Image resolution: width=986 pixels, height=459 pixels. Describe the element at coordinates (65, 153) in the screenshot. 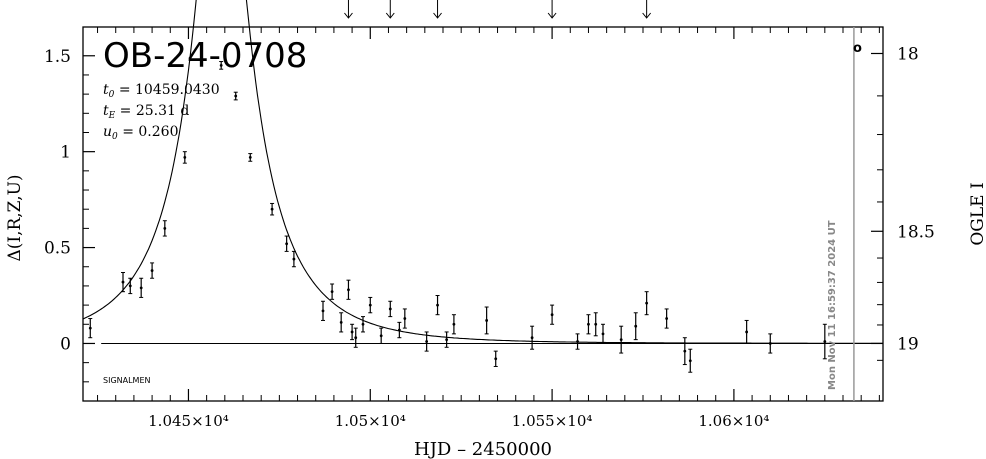

I see `y-tick-label: 1` at that location.